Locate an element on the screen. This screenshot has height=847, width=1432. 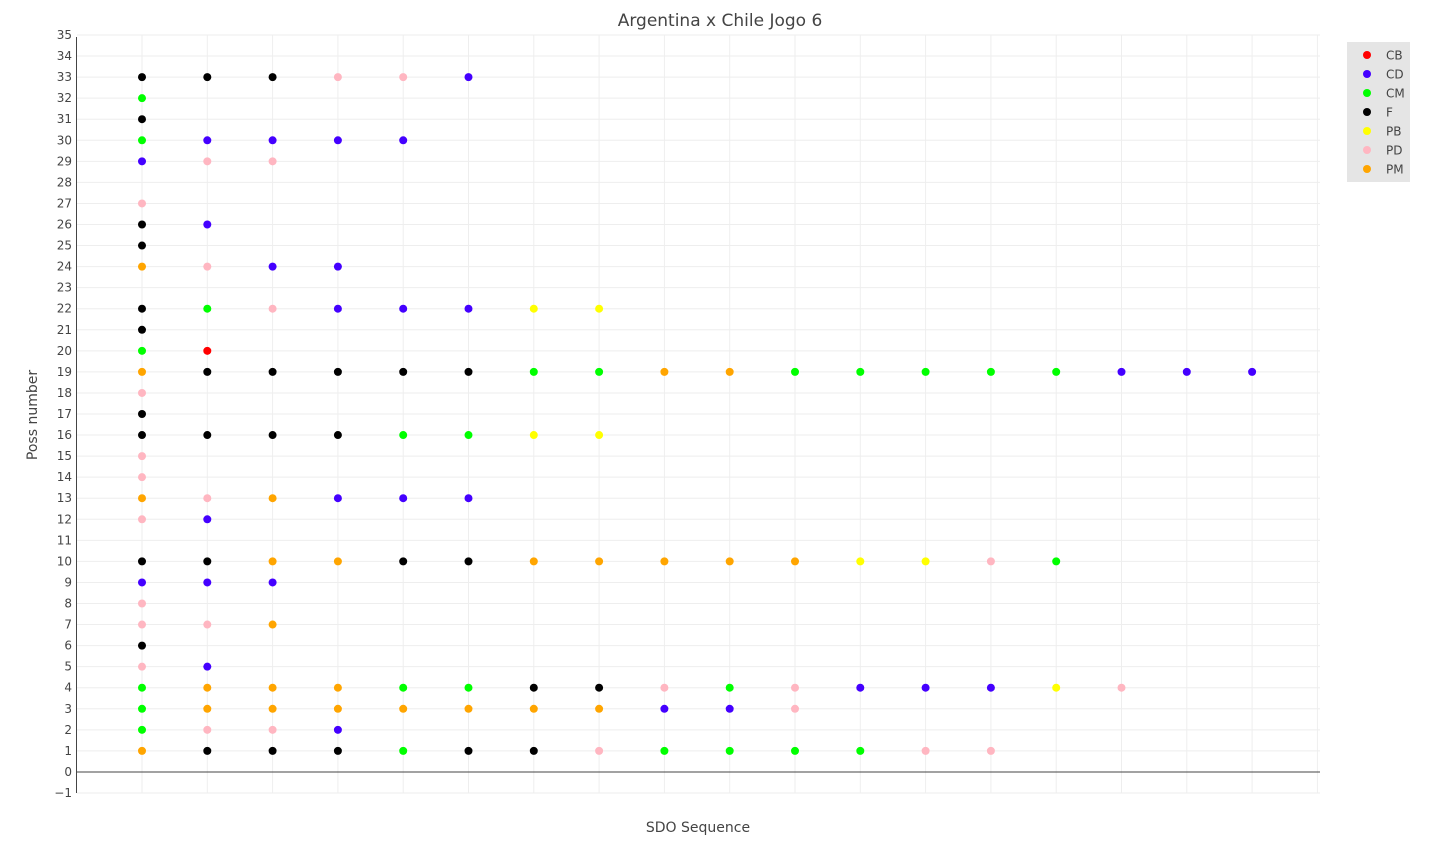
legend-label: PD is located at coordinates (1394, 151).